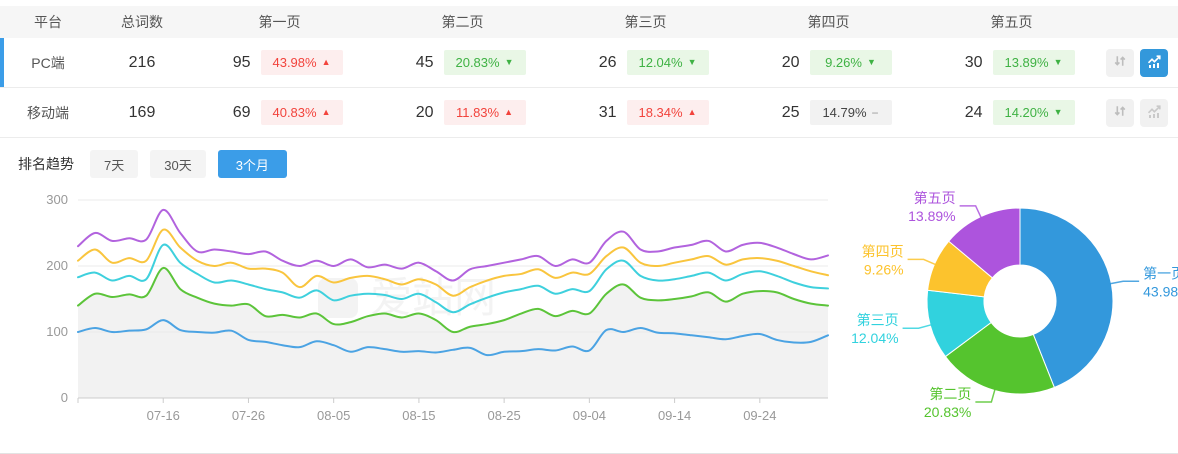  What do you see at coordinates (999, 358) in the screenshot?
I see `donut-slice-第二页` at bounding box center [999, 358].